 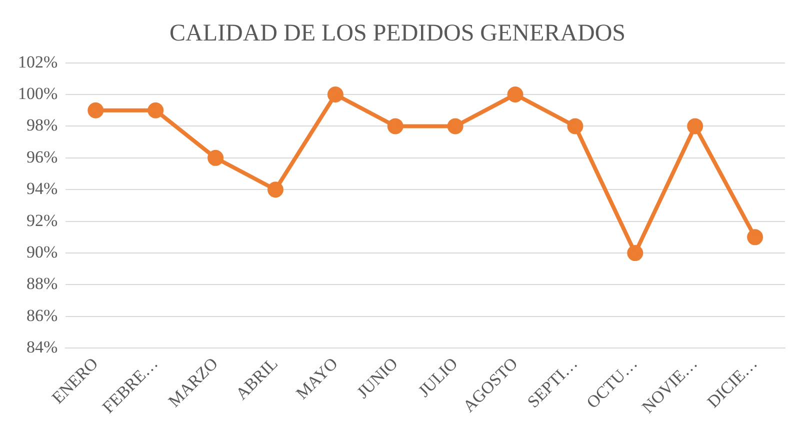 What do you see at coordinates (42, 125) in the screenshot?
I see `y-tick-label: 98%` at bounding box center [42, 125].